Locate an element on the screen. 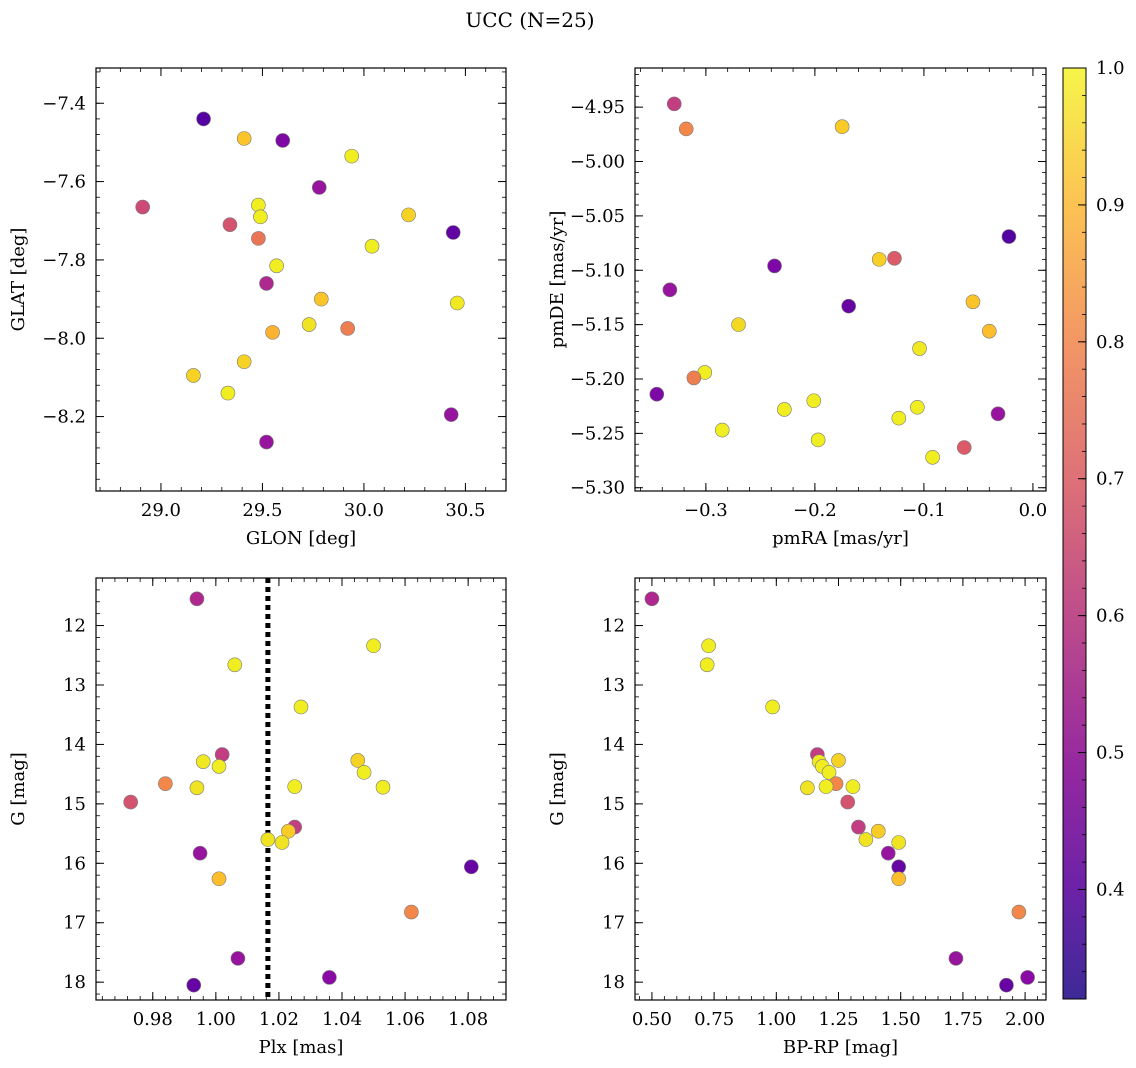 The image size is (1136, 1068). x-axis-label: BP-RP [mag] is located at coordinates (840, 1047).